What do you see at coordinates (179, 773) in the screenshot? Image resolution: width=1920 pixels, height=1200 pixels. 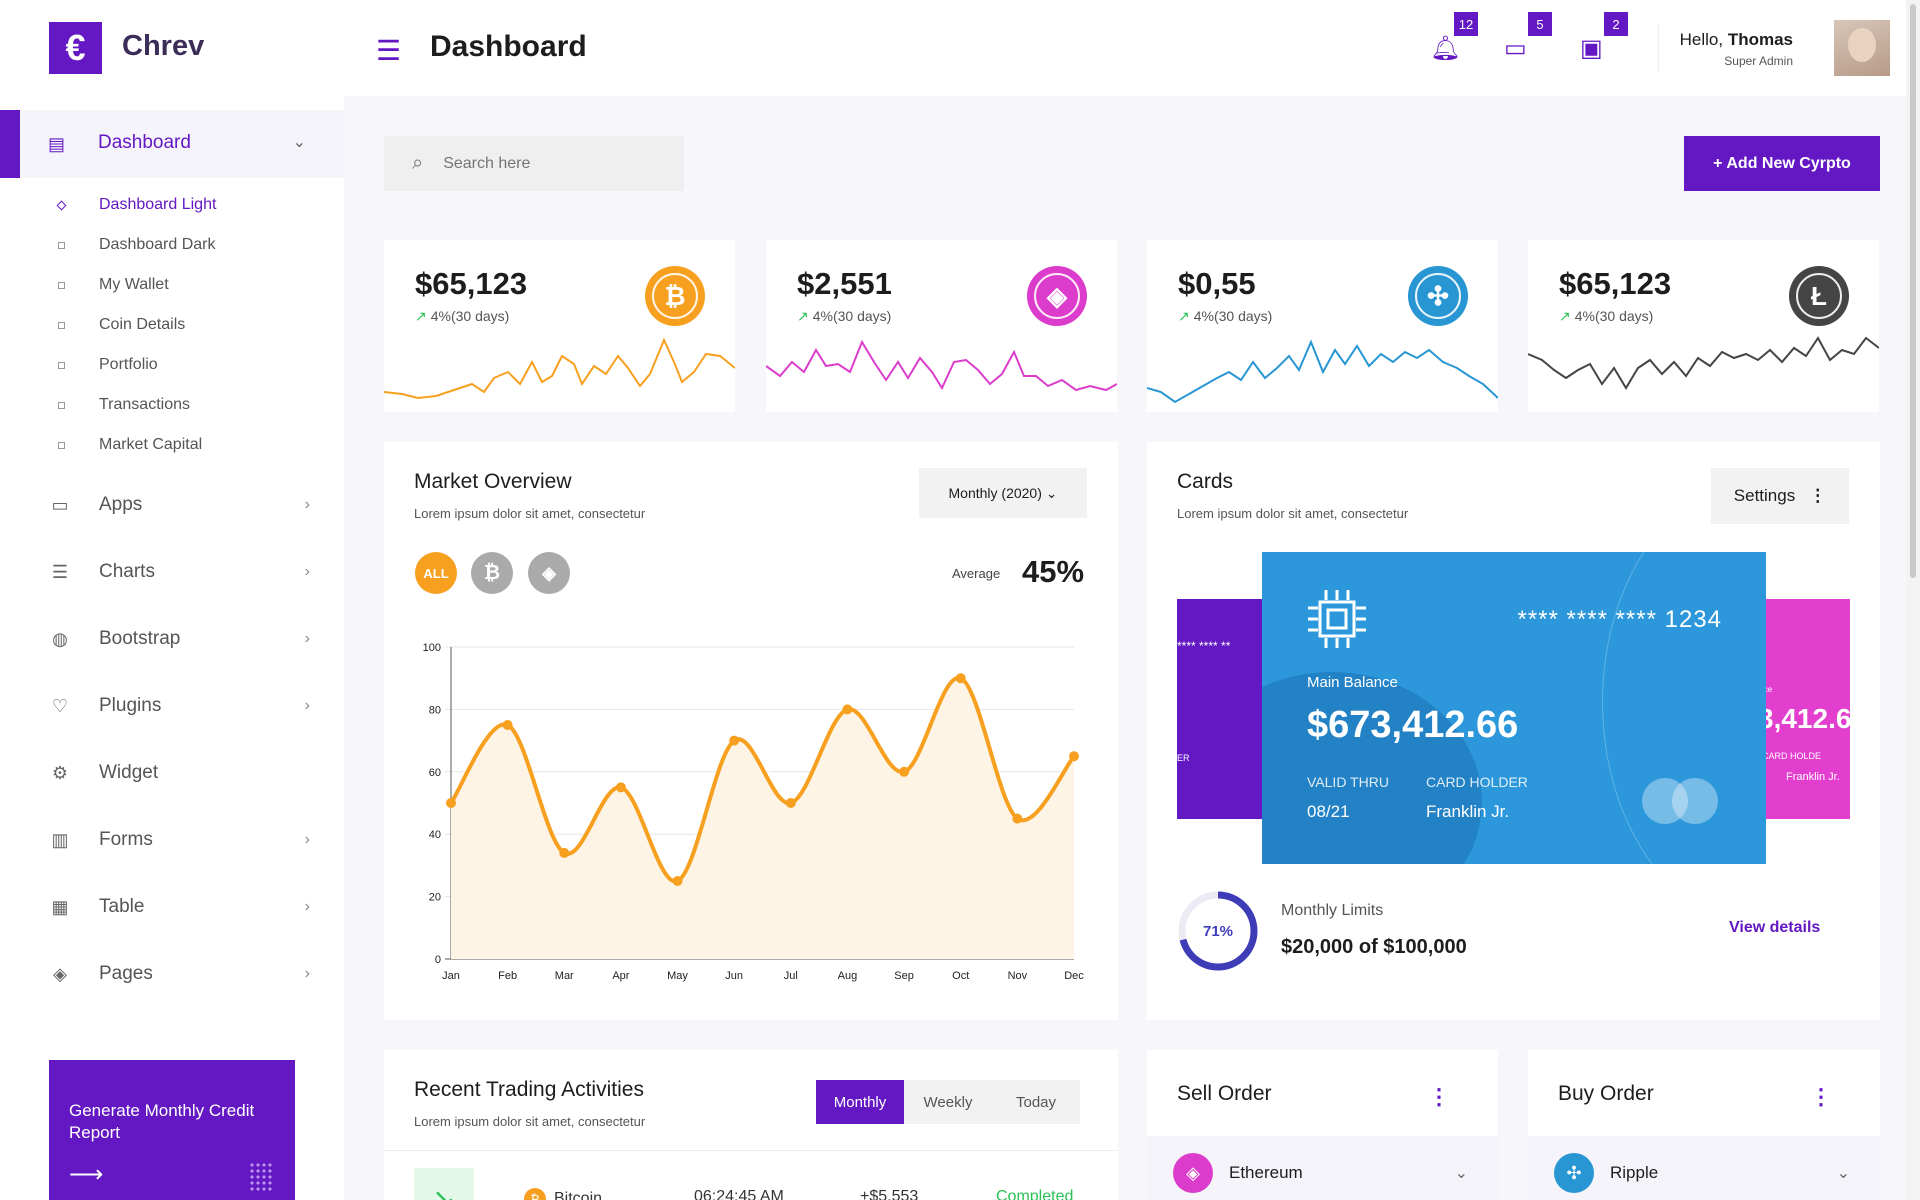 I see `sidebar-item-widget: ⚙ Widget` at bounding box center [179, 773].